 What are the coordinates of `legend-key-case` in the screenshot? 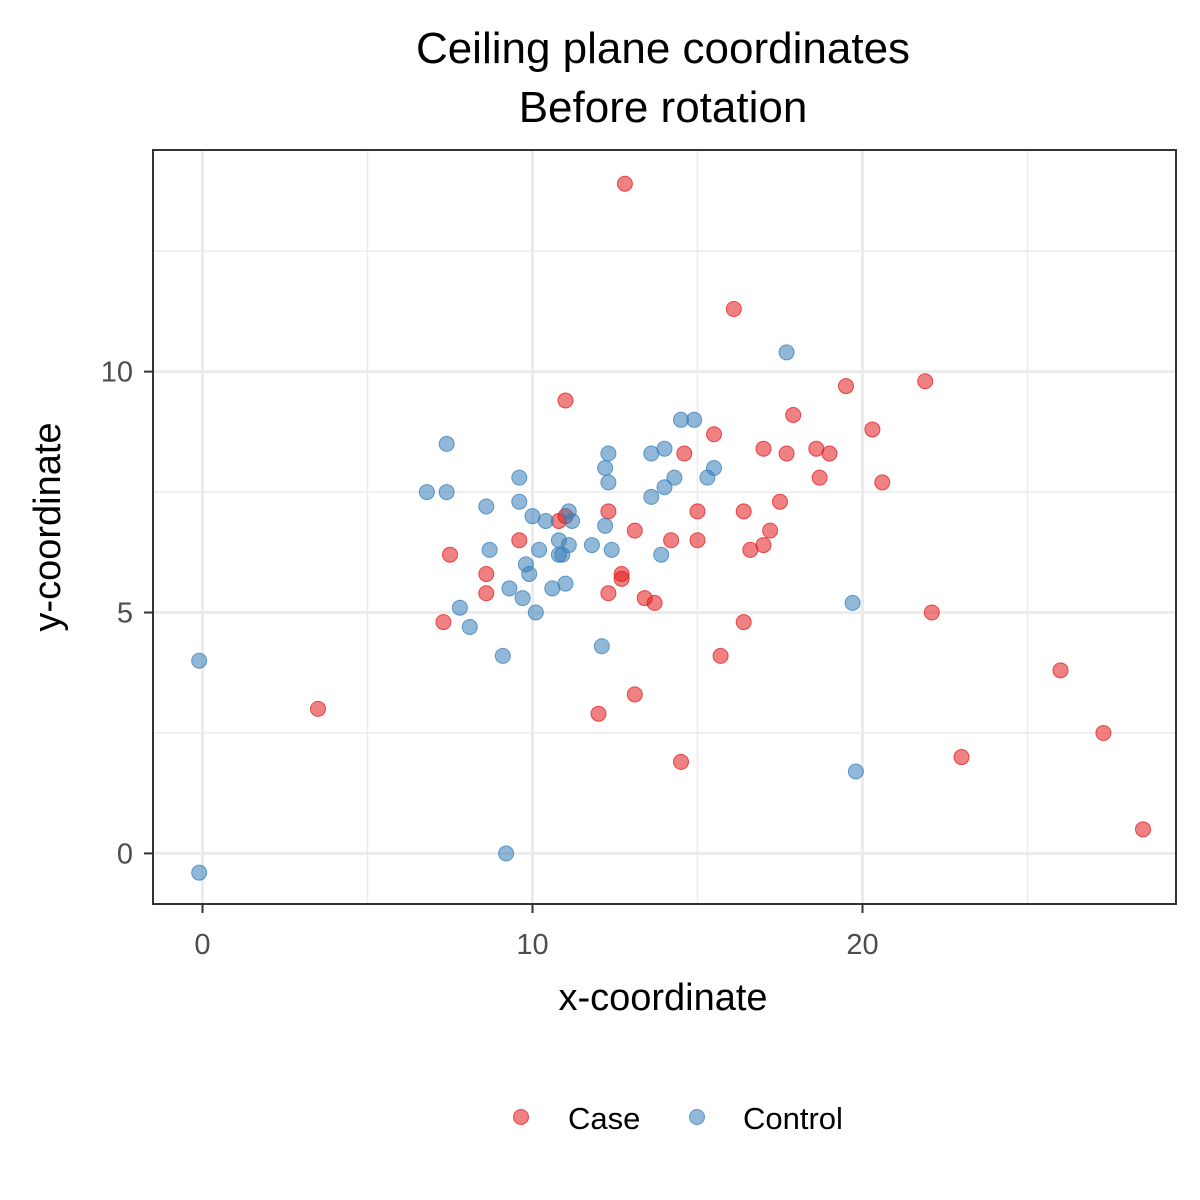 It's located at (521, 1117).